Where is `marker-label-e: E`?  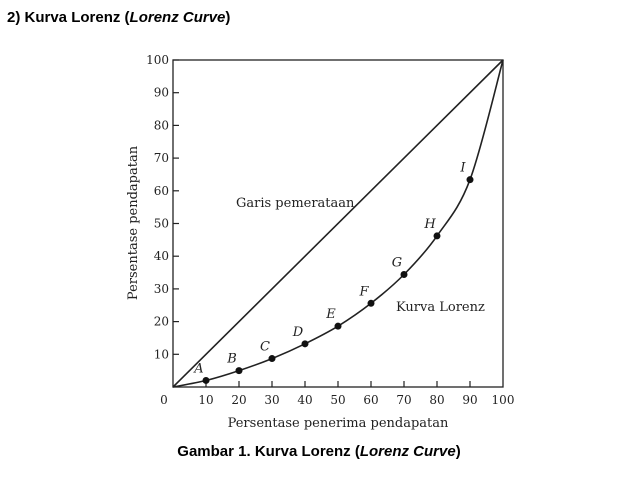 marker-label-e: E is located at coordinates (330, 314).